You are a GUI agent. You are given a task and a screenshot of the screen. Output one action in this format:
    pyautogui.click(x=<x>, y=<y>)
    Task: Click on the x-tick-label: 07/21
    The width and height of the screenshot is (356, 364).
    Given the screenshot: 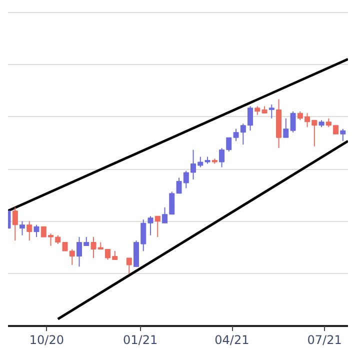 What is the action you would take?
    pyautogui.click(x=324, y=340)
    